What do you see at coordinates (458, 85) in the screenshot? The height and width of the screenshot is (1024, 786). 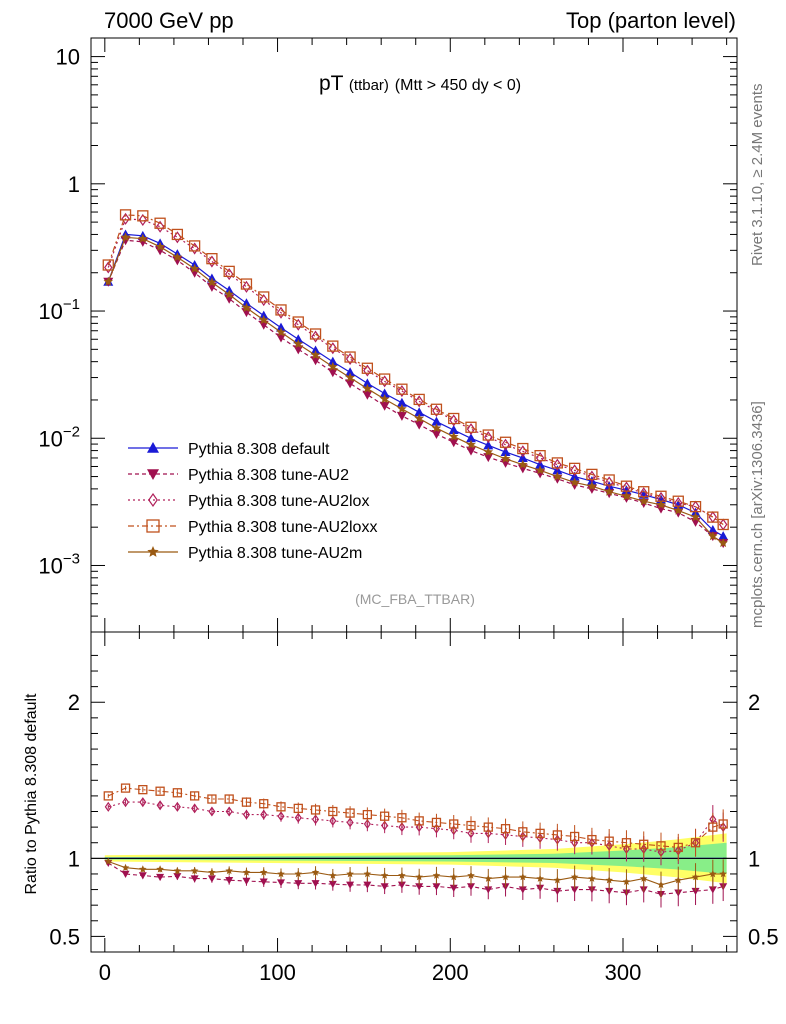 I see `title-rest: (Mtt > 450 dy < 0)` at bounding box center [458, 85].